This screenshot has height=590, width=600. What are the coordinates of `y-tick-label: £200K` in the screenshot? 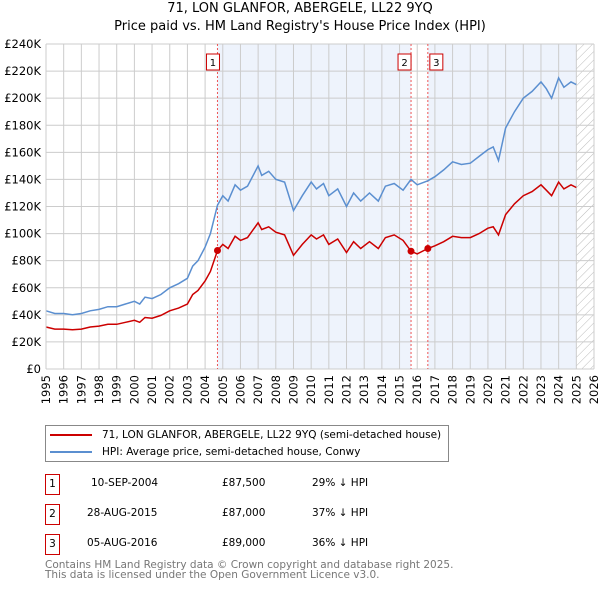 It's located at (22, 98).